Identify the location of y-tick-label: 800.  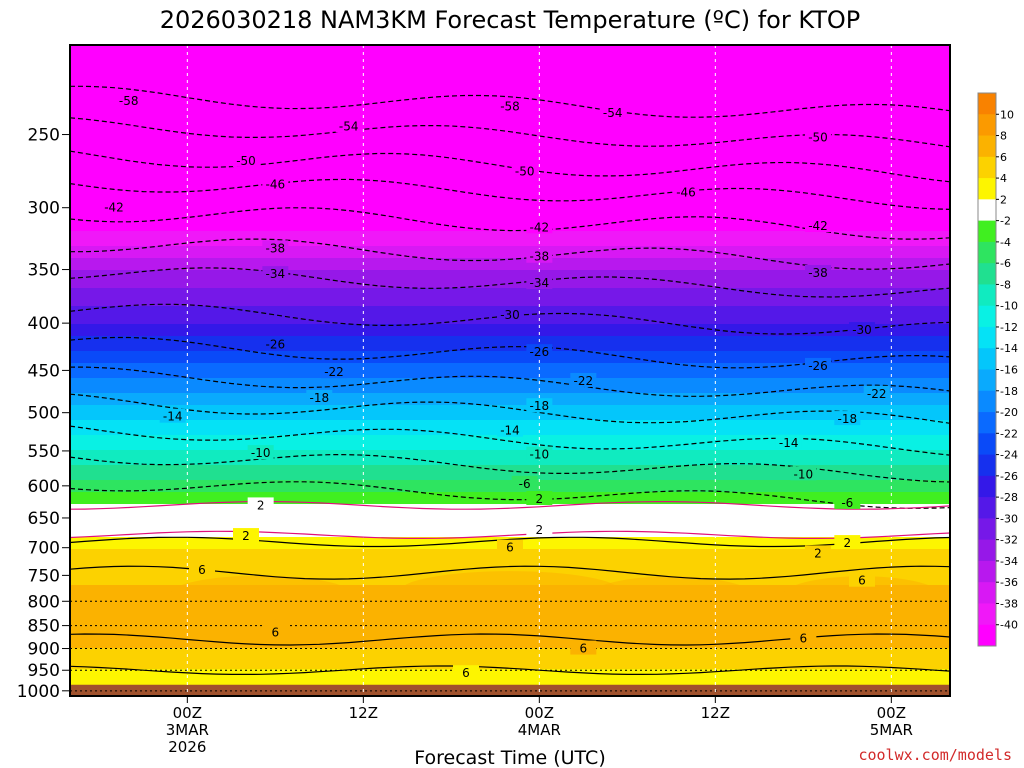
(44, 602).